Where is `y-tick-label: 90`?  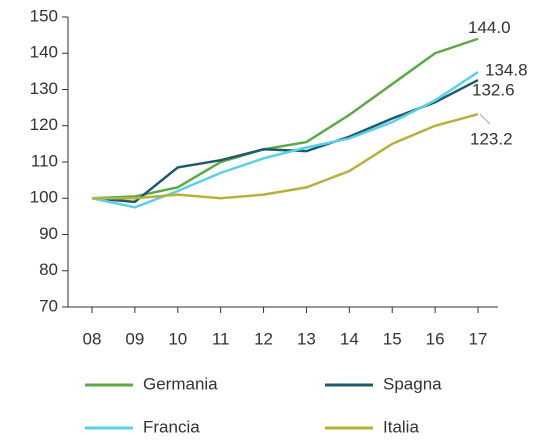 y-tick-label: 90 is located at coordinates (48, 233).